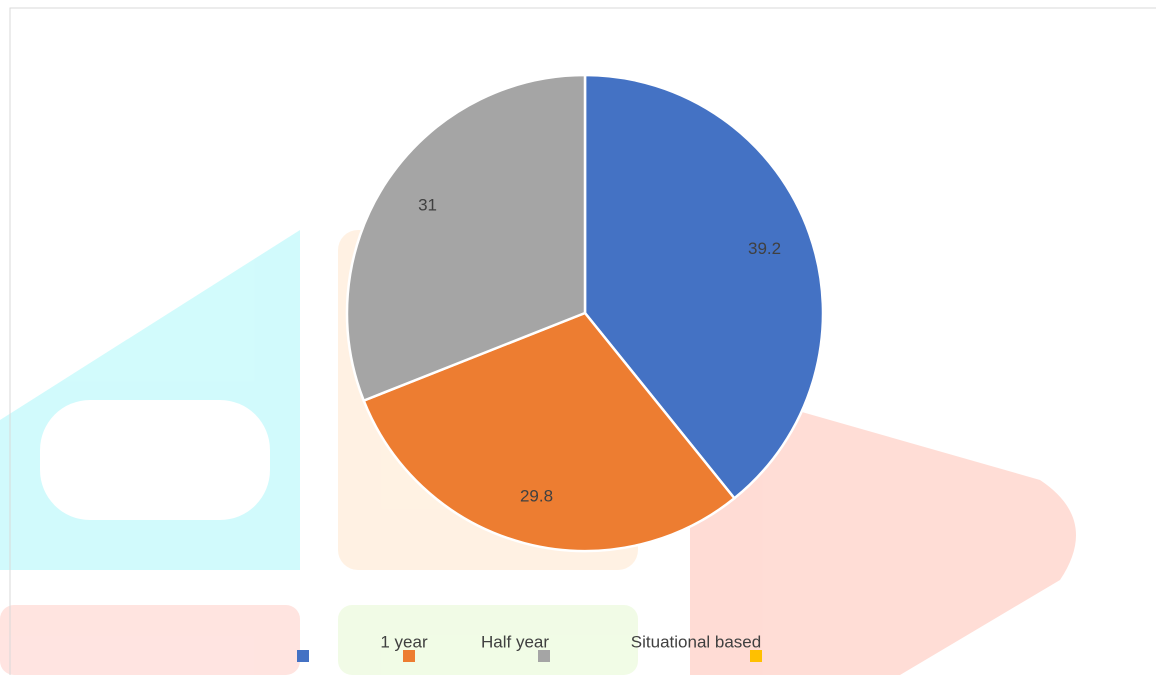 The image size is (1156, 675). Describe the element at coordinates (427, 204) in the screenshot. I see `data-label: 31` at that location.